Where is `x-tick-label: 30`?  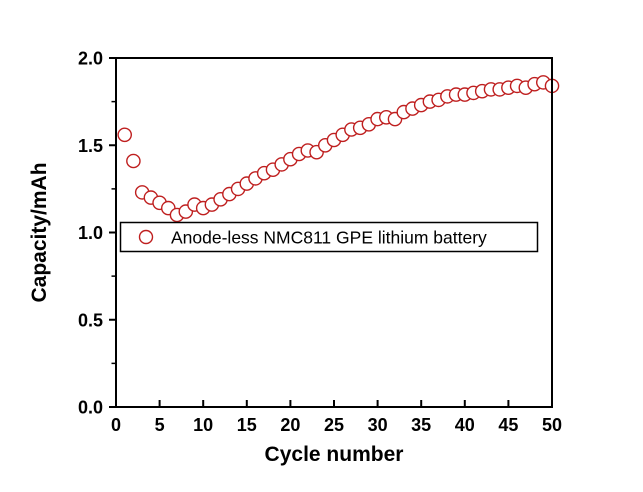 x-tick-label: 30 is located at coordinates (378, 425).